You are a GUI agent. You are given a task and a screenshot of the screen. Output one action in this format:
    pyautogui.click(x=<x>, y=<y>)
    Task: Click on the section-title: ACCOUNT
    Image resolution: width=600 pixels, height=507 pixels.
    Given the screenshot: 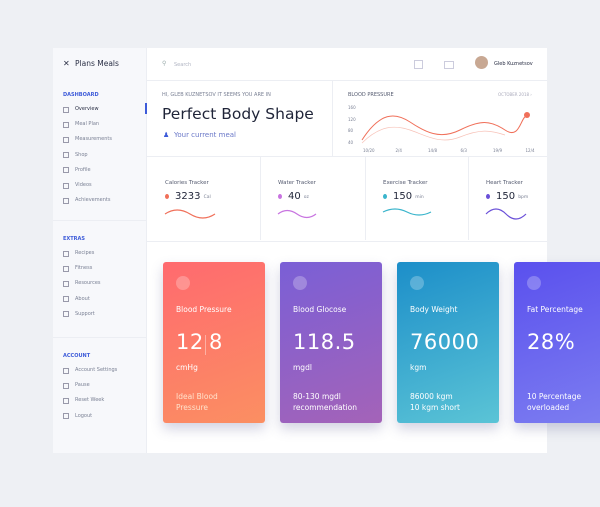 What is the action you would take?
    pyautogui.click(x=77, y=356)
    